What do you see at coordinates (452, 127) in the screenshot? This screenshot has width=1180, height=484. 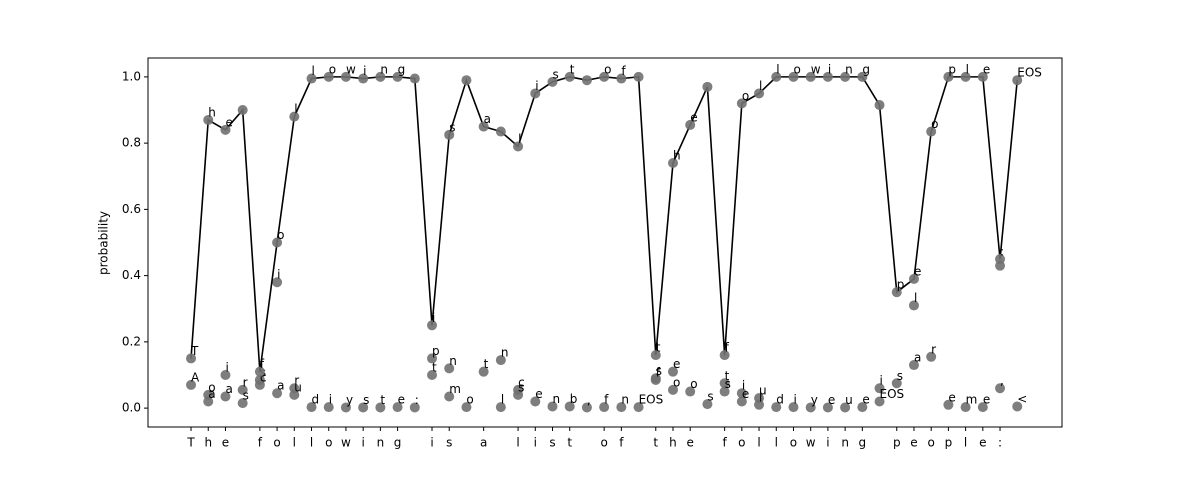 I see `token-label: s` at bounding box center [452, 127].